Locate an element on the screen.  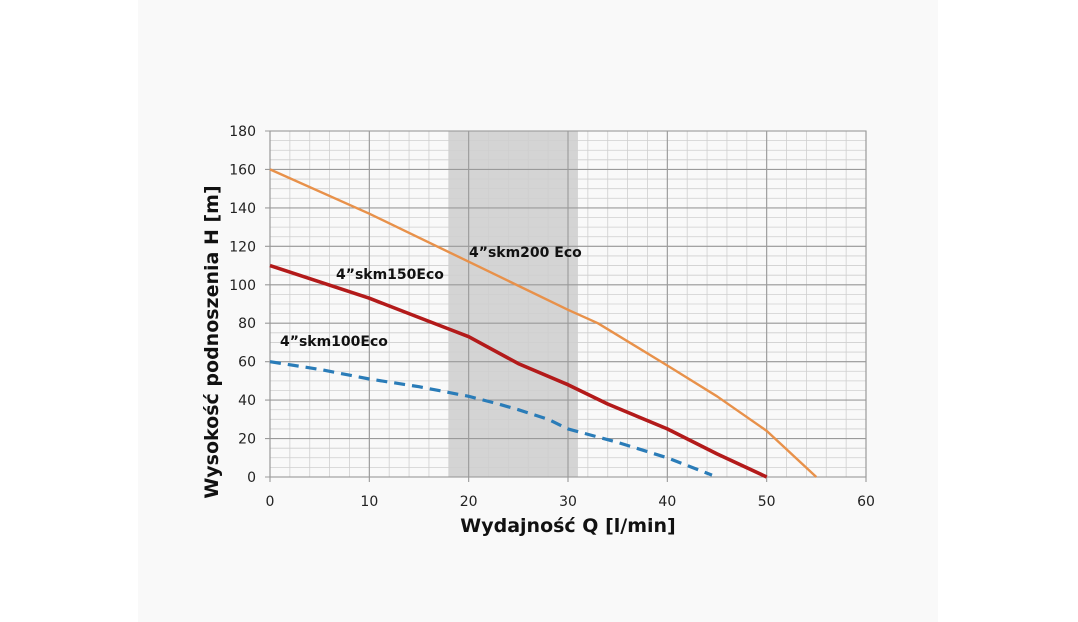
y-tick-label: 120 is located at coordinates (242, 247).